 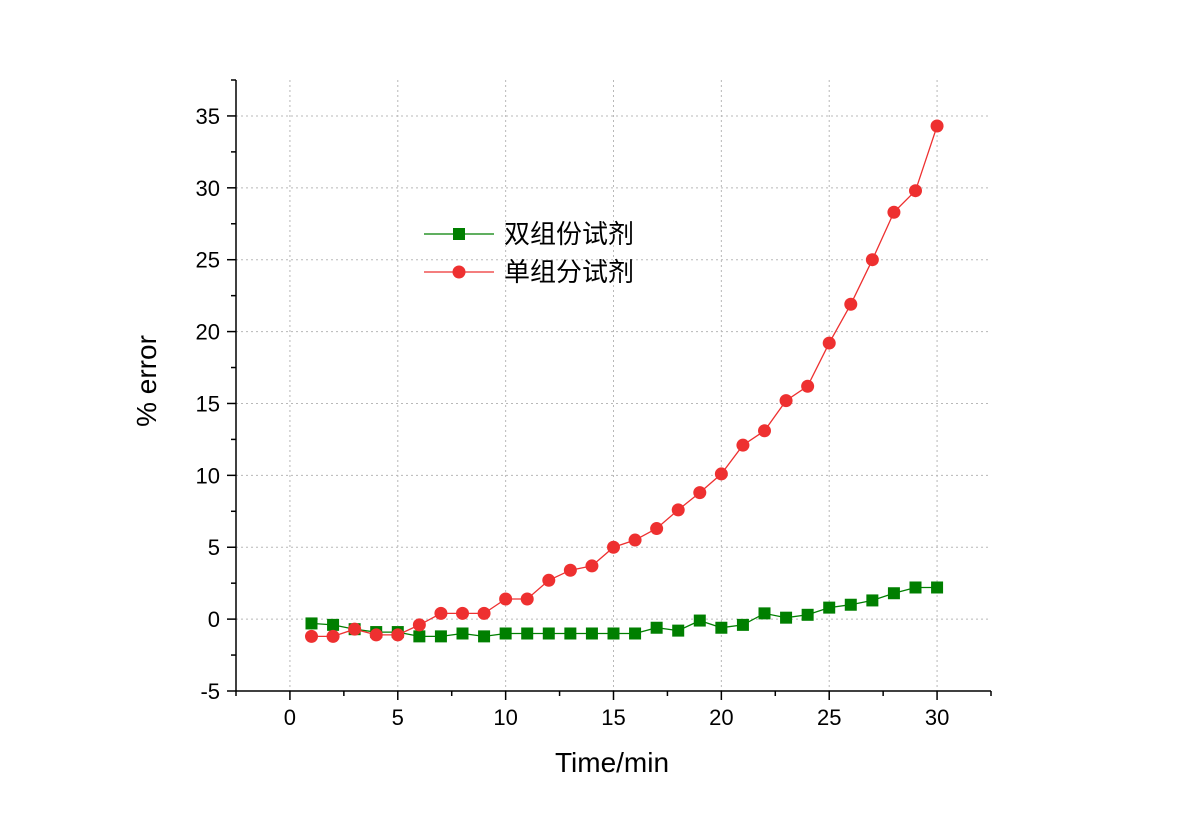 What do you see at coordinates (208, 260) in the screenshot?
I see `y-tick-label: 25` at bounding box center [208, 260].